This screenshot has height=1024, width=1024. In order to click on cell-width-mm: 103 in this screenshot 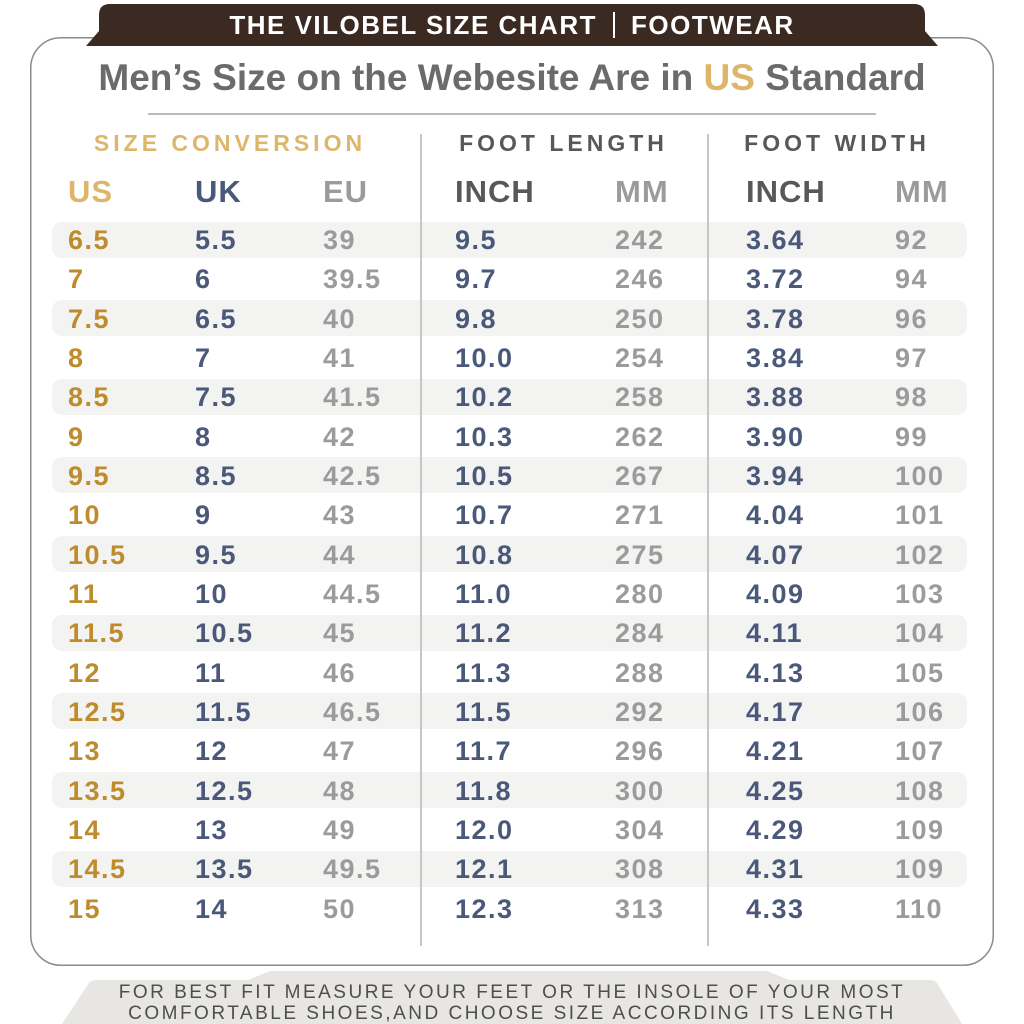, I will do `click(920, 593)`.